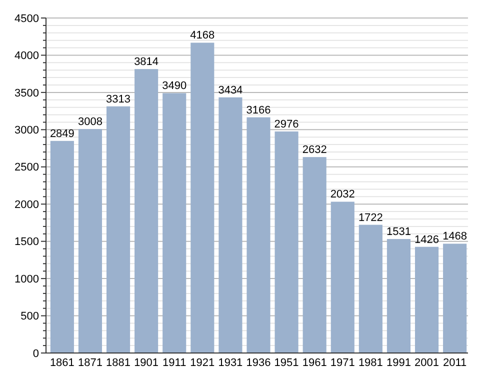 The image size is (488, 373). I want to click on data-label: 1722, so click(370, 218).